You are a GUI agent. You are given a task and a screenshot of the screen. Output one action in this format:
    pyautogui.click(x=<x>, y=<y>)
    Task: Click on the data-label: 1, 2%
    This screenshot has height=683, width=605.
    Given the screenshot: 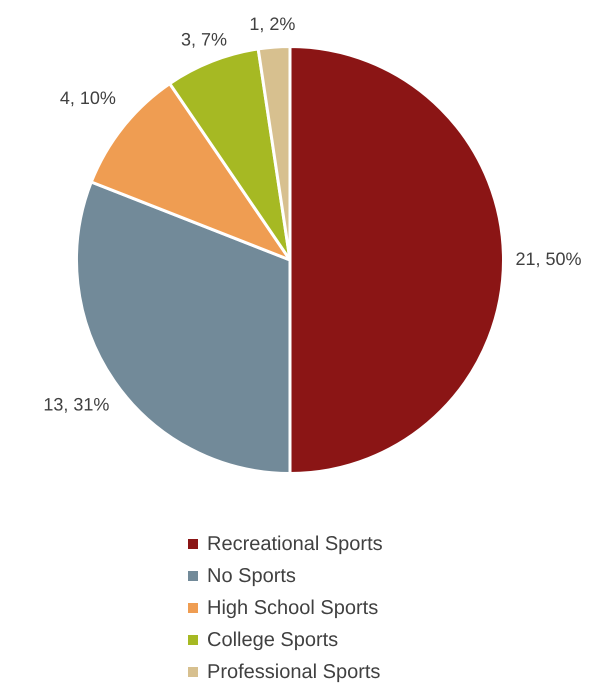 What is the action you would take?
    pyautogui.click(x=272, y=24)
    